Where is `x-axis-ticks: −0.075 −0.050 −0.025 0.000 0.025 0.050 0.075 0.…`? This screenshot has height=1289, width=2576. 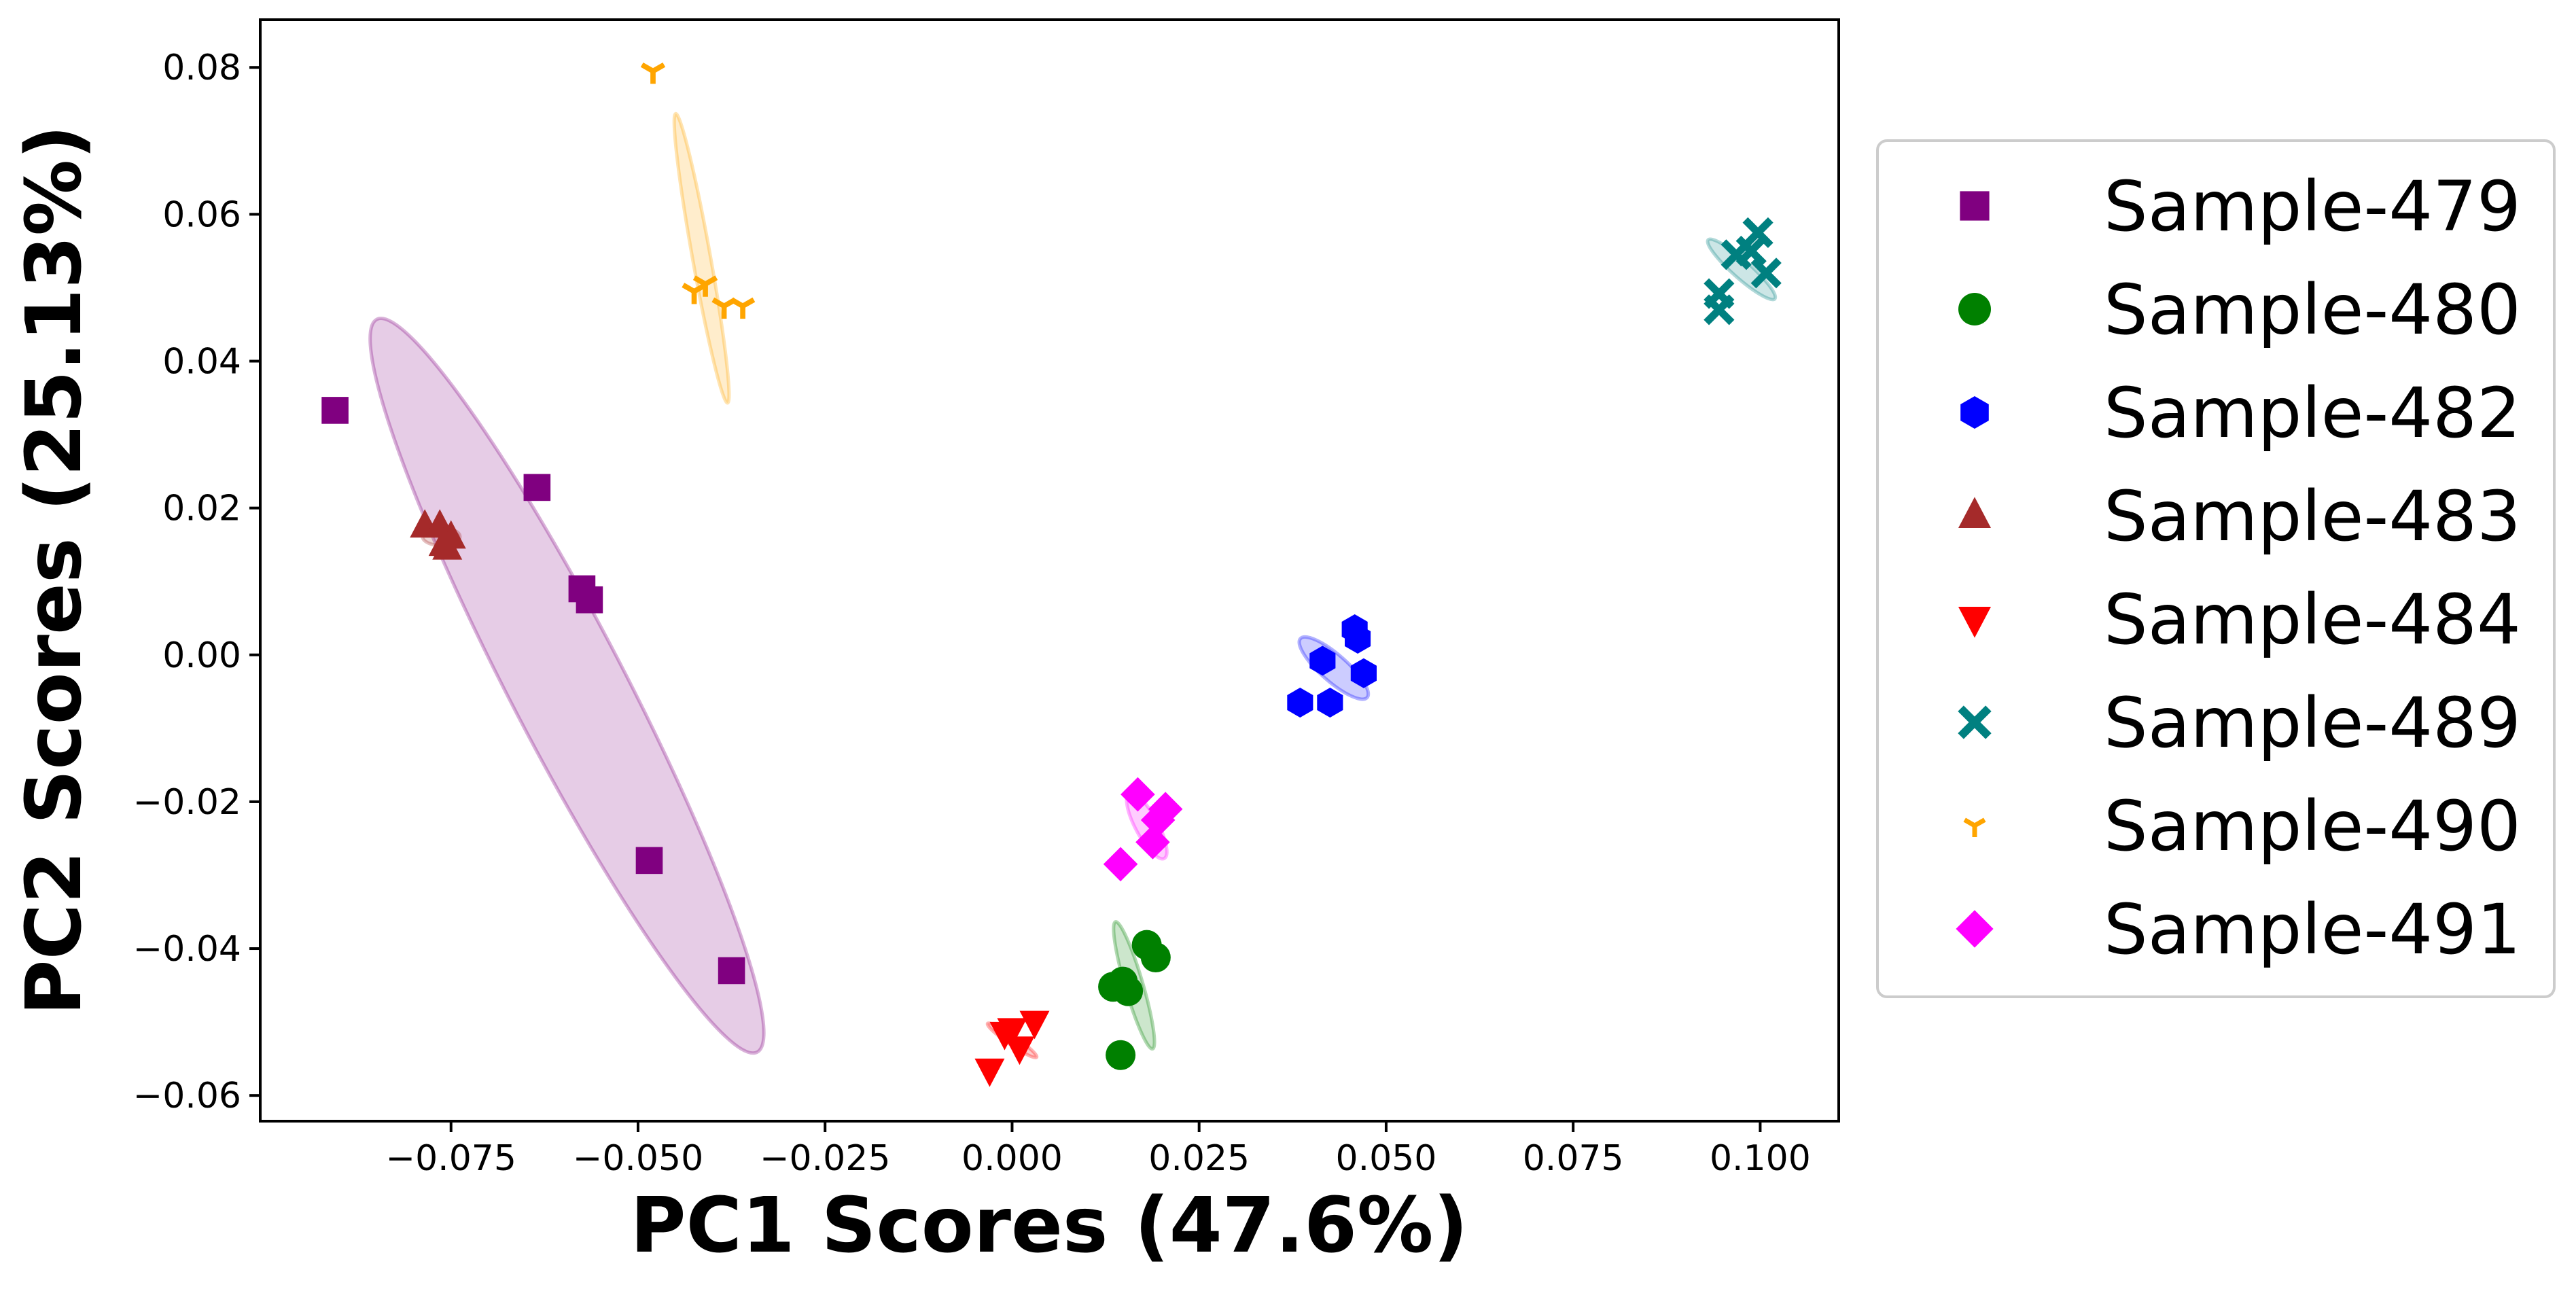
x-axis-ticks: −0.075 −0.050 −0.025 0.000 0.025 0.050 0.075 0.… is located at coordinates (1098, 1150).